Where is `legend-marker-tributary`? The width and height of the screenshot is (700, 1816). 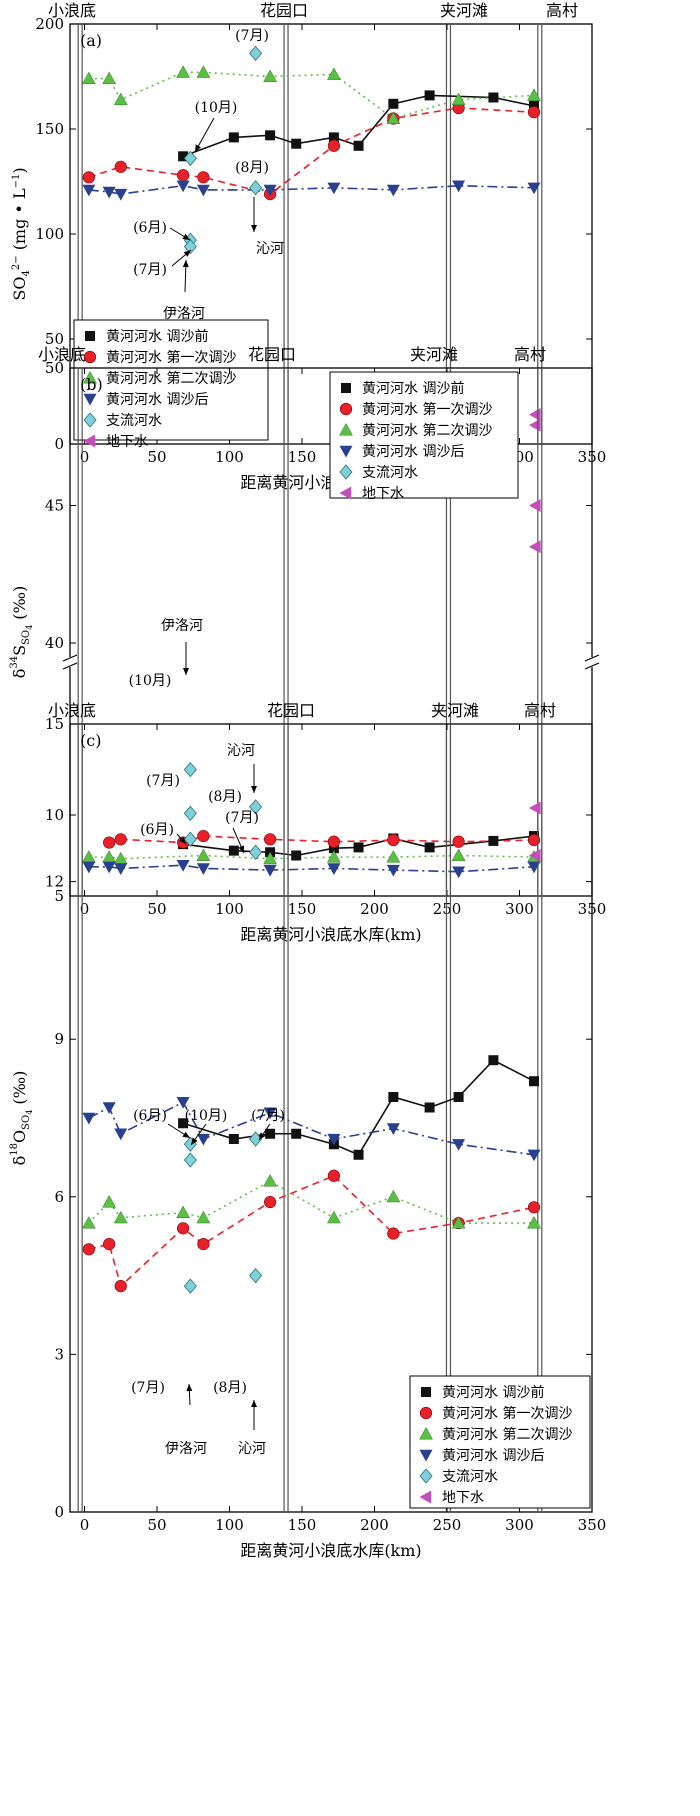 legend-marker-tributary is located at coordinates (90, 420).